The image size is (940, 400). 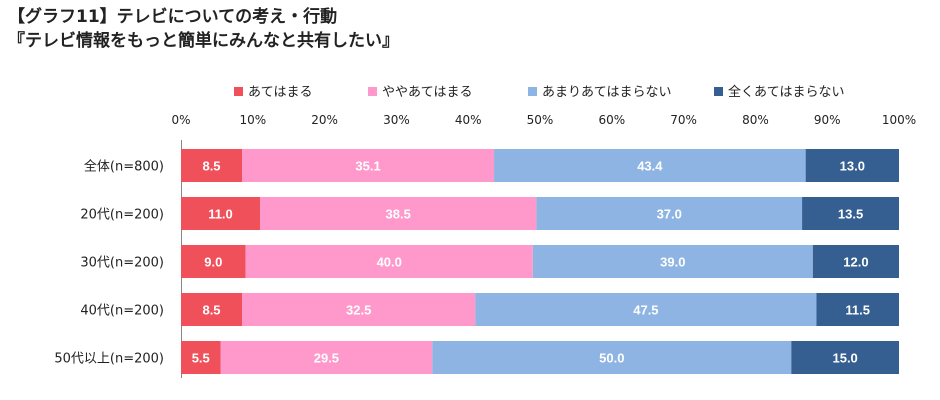 I want to click on data-label: 15.0, so click(x=844, y=358).